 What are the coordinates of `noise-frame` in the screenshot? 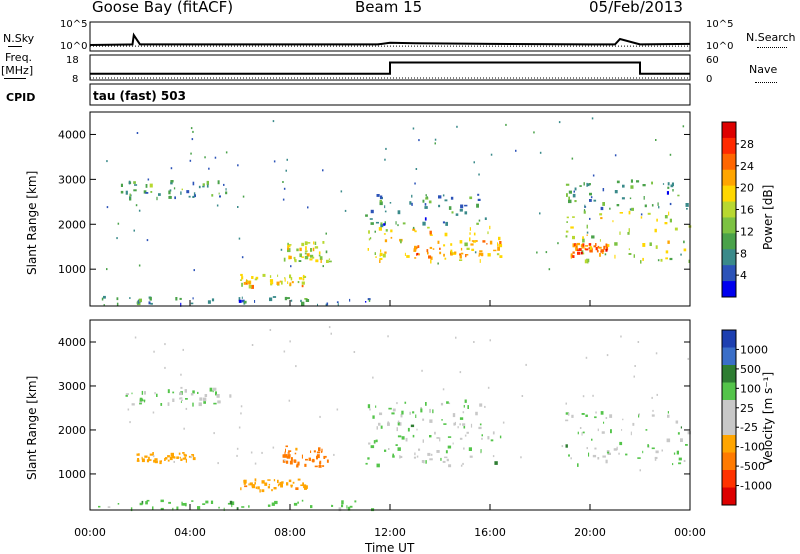 It's located at (390, 36).